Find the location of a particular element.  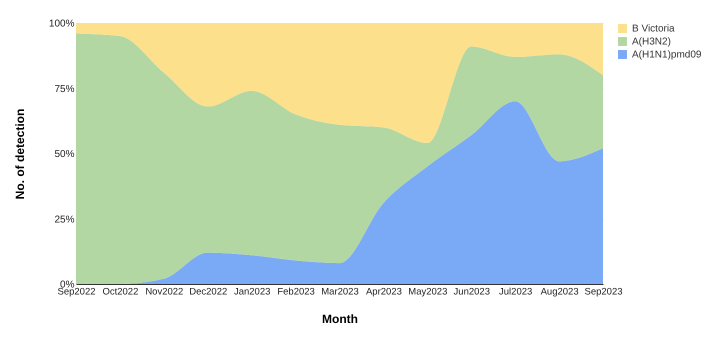

x-tick-label: Jan2023 is located at coordinates (252, 292).